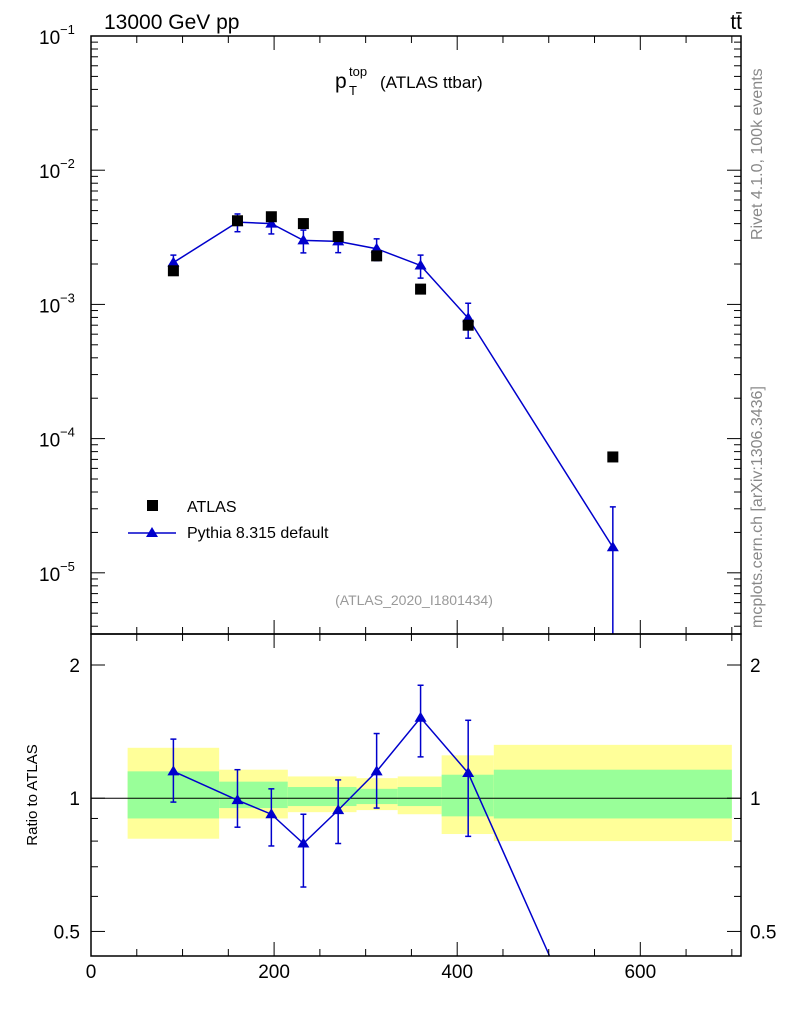  What do you see at coordinates (341, 81) in the screenshot?
I see `title-main: p` at bounding box center [341, 81].